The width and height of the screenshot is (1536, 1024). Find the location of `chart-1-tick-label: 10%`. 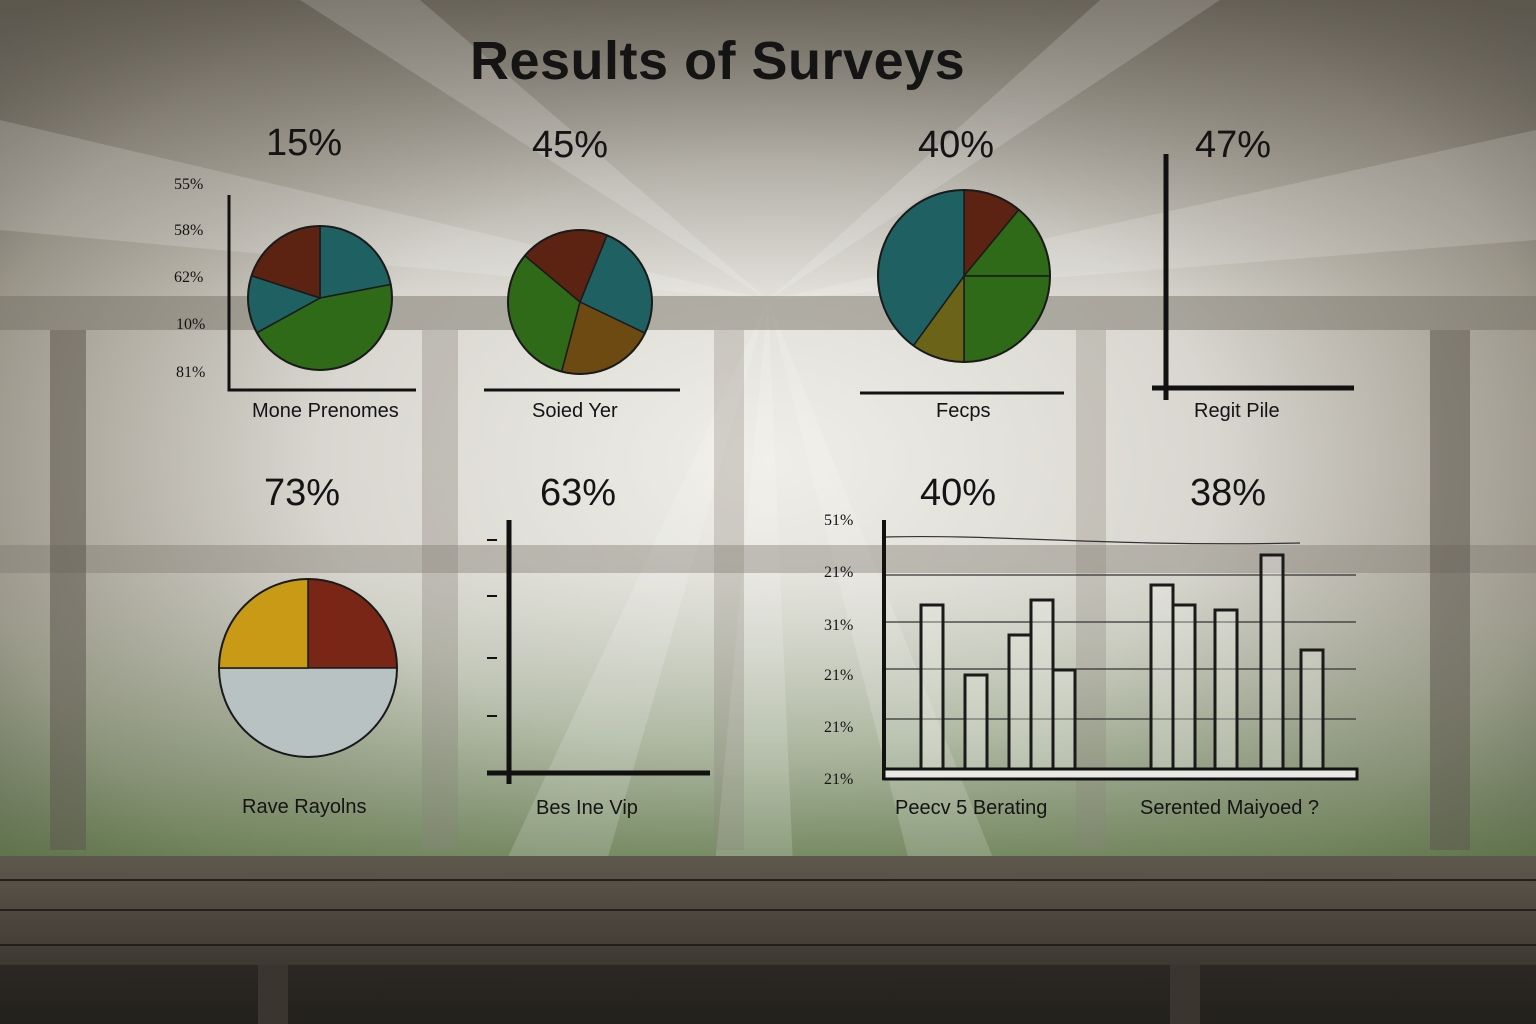

chart-1-tick-label: 10% is located at coordinates (191, 324).